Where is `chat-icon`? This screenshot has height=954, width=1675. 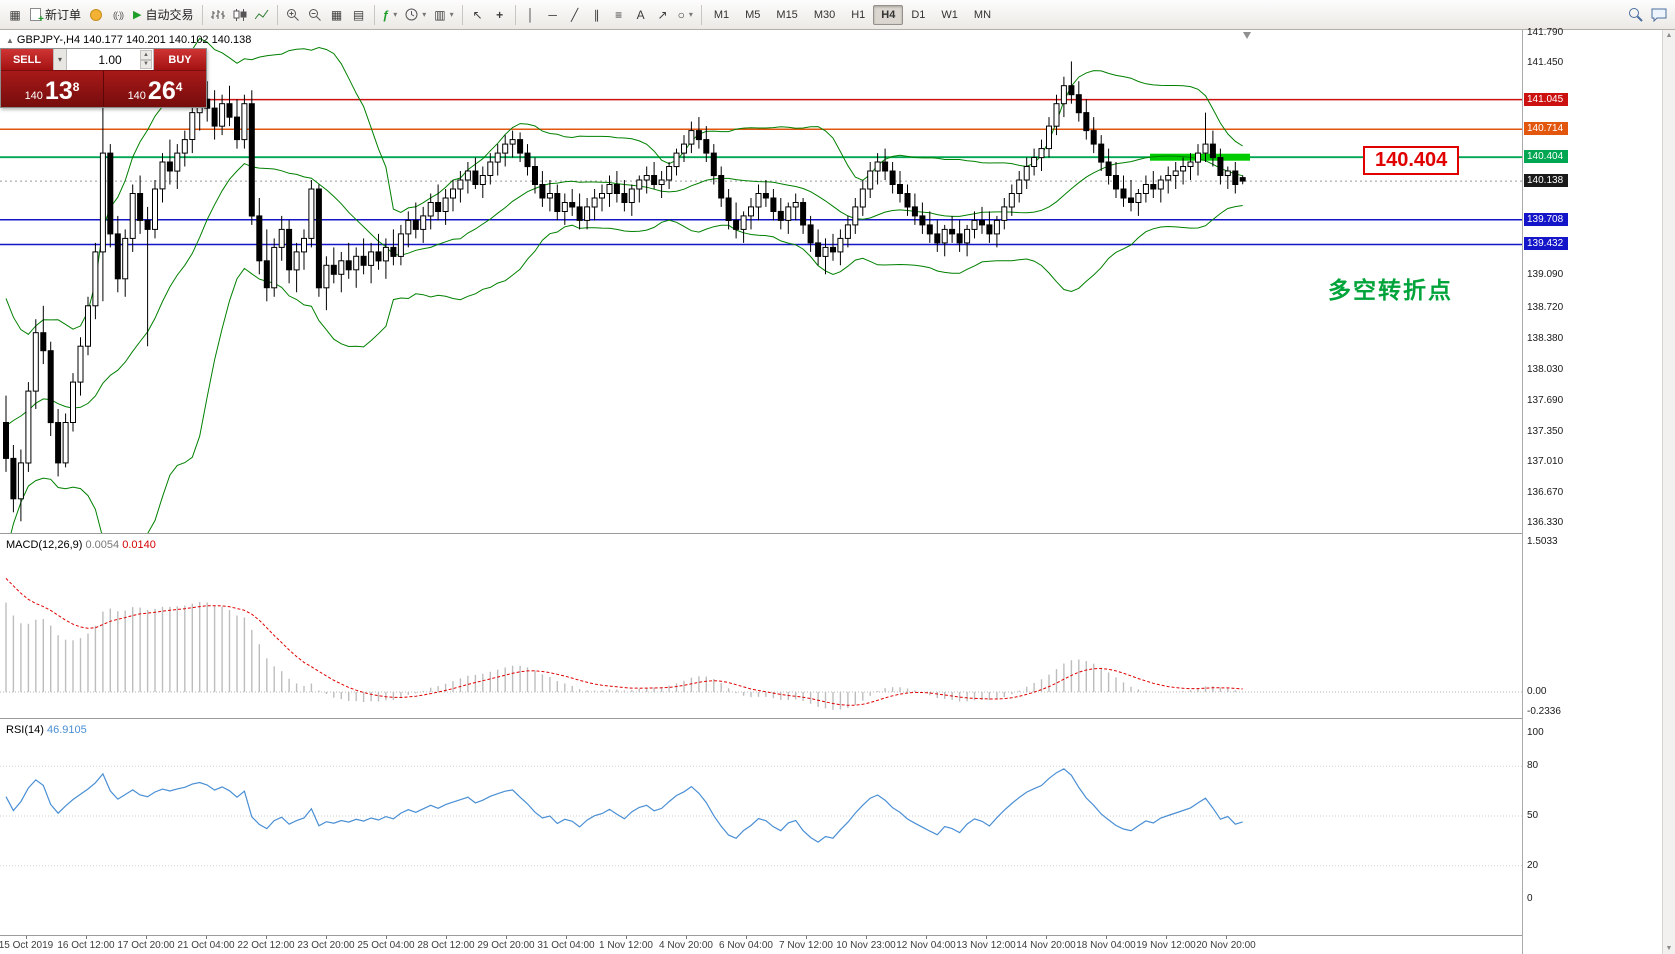 chat-icon is located at coordinates (1659, 15).